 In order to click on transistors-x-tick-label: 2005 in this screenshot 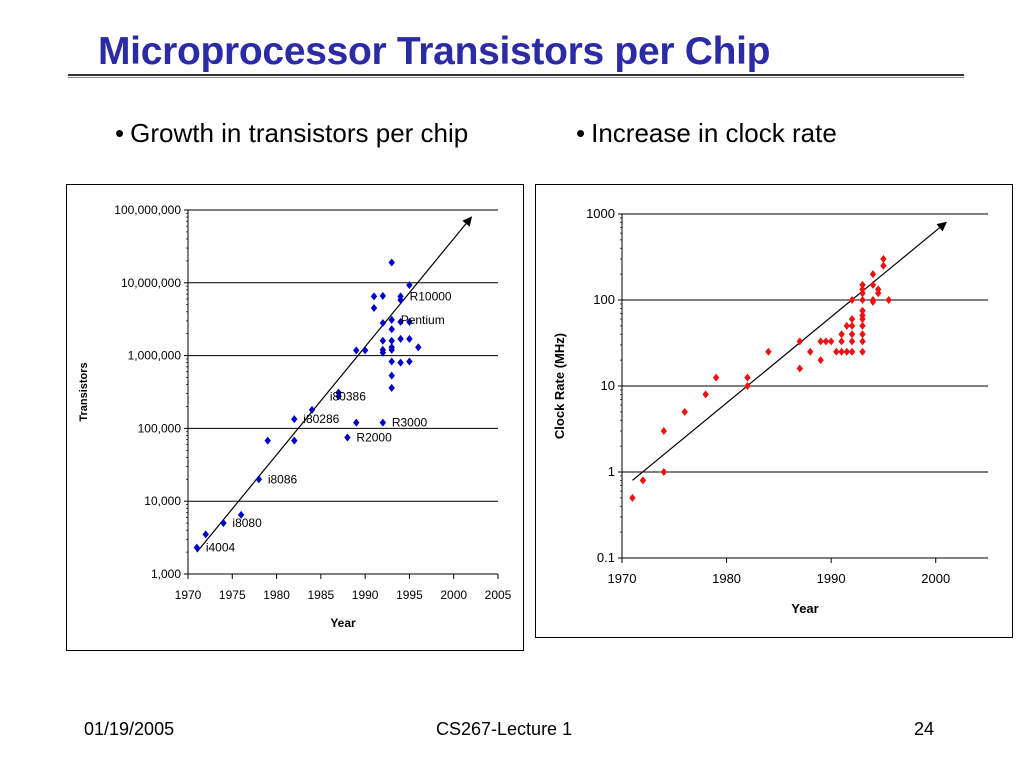, I will do `click(498, 595)`.